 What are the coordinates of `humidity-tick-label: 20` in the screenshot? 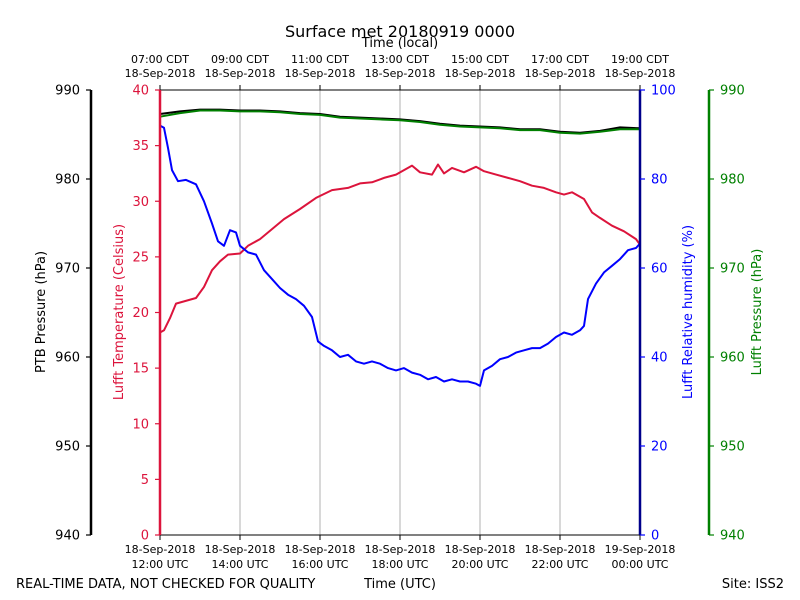 It's located at (659, 447).